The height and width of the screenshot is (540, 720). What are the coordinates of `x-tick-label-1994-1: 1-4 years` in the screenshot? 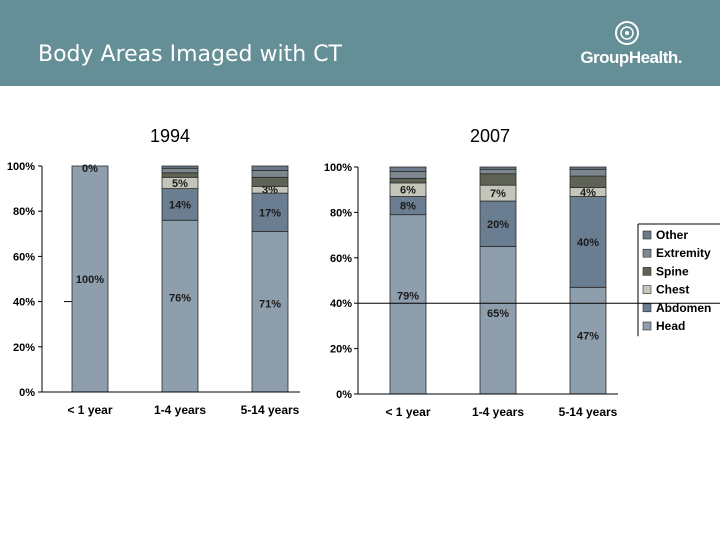 It's located at (180, 410).